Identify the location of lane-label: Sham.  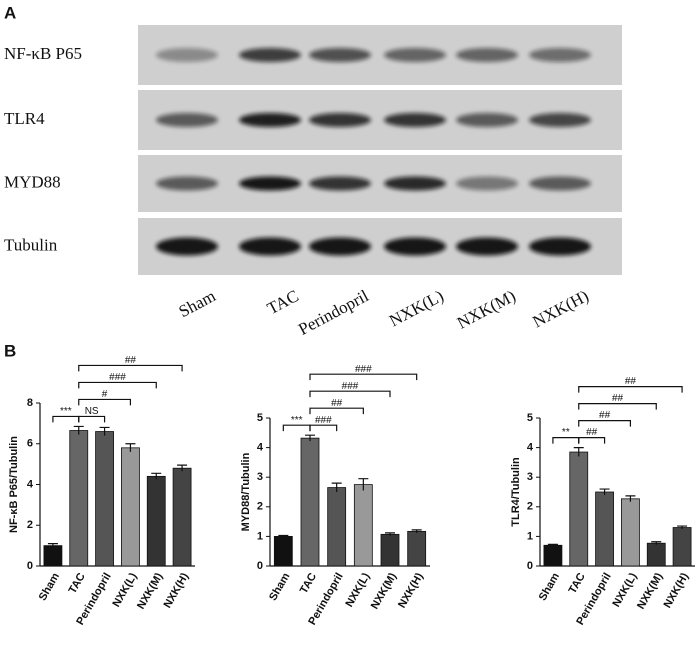
(197, 303).